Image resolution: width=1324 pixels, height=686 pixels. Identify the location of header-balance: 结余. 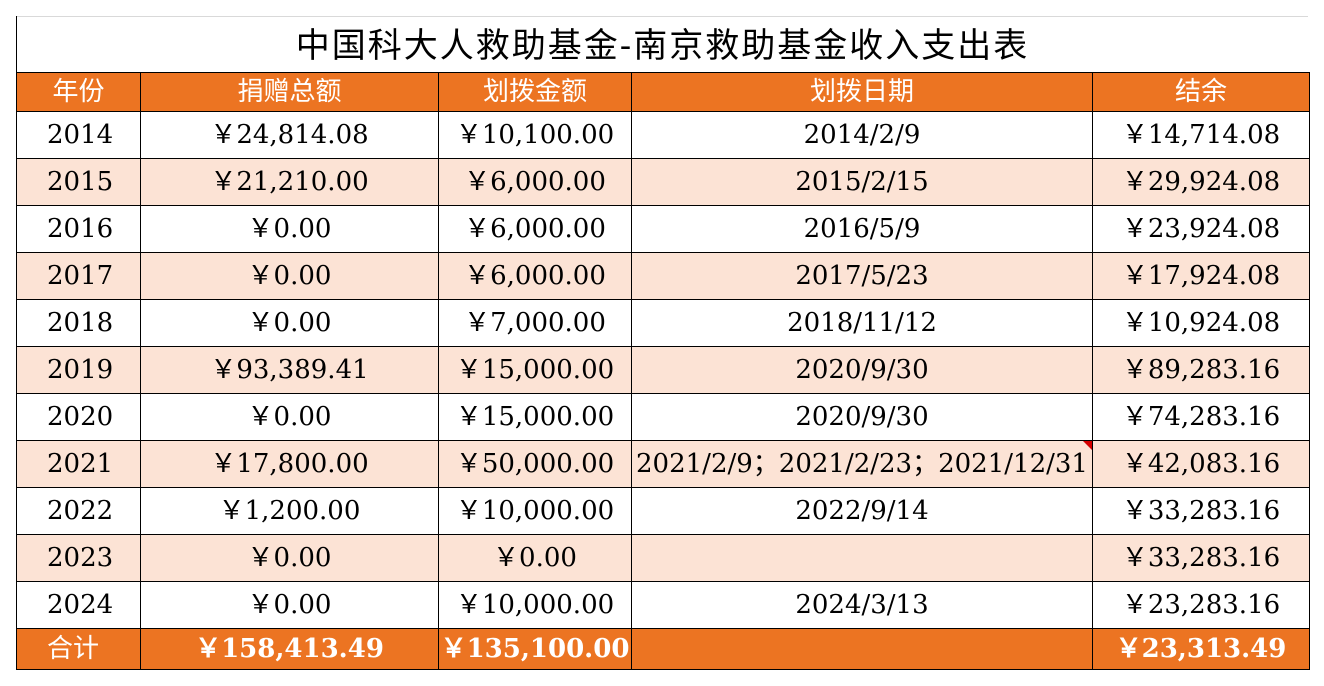
(1201, 92).